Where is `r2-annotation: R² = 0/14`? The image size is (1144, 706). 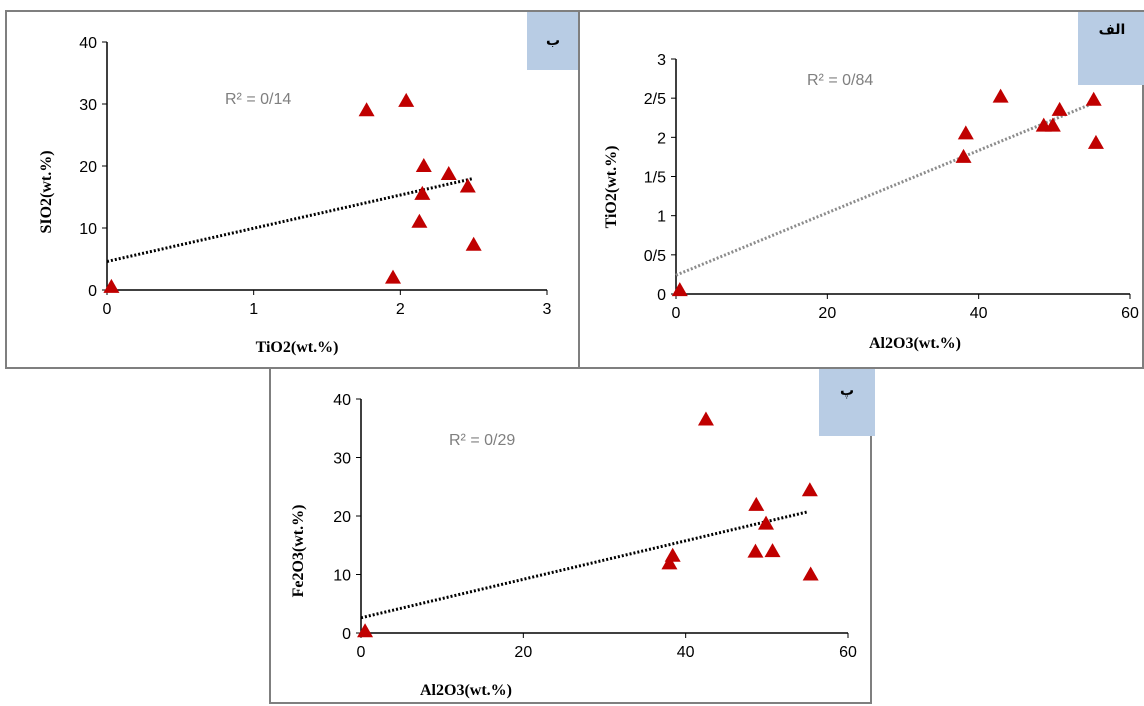 r2-annotation: R² = 0/14 is located at coordinates (258, 99).